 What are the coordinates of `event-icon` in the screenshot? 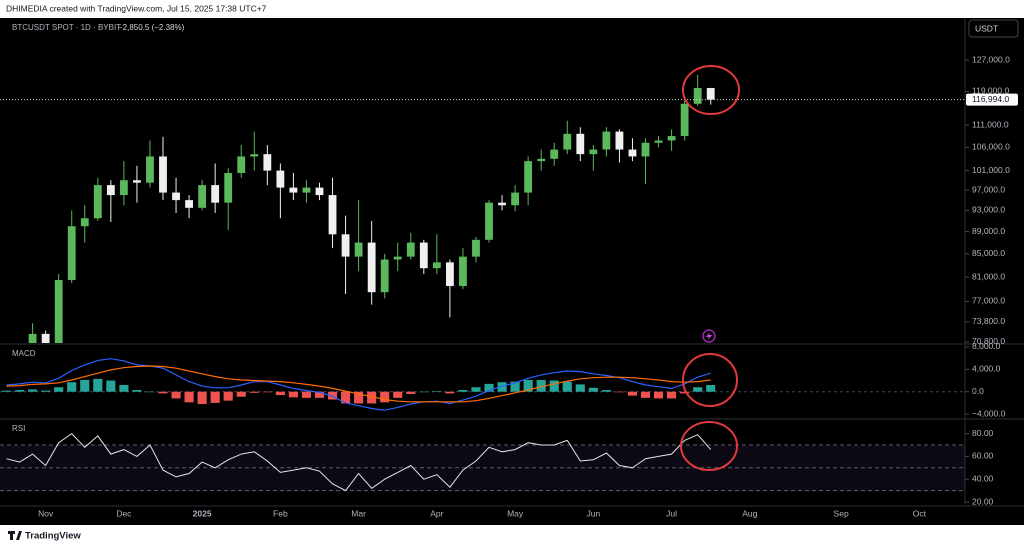 It's located at (709, 336).